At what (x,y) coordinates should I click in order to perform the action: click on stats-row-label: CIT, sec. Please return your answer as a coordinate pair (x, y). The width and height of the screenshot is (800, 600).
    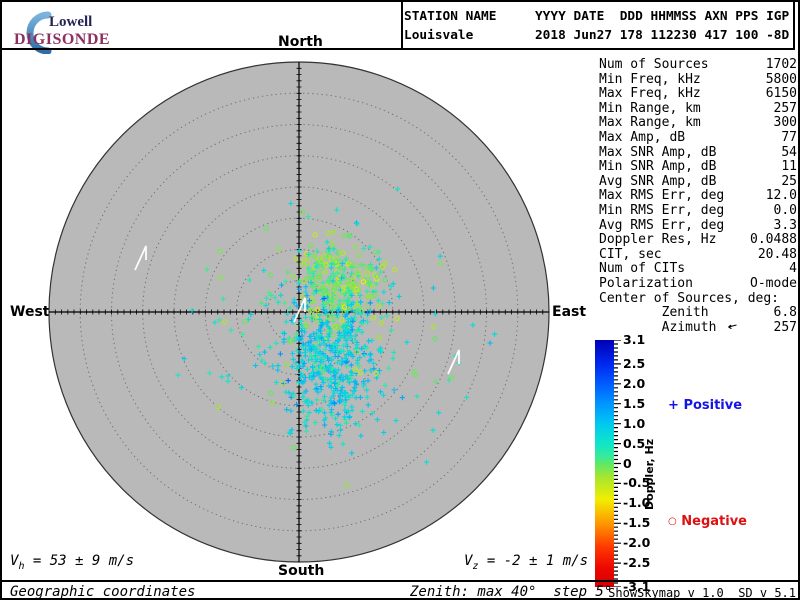
    Looking at the image, I should click on (630, 254).